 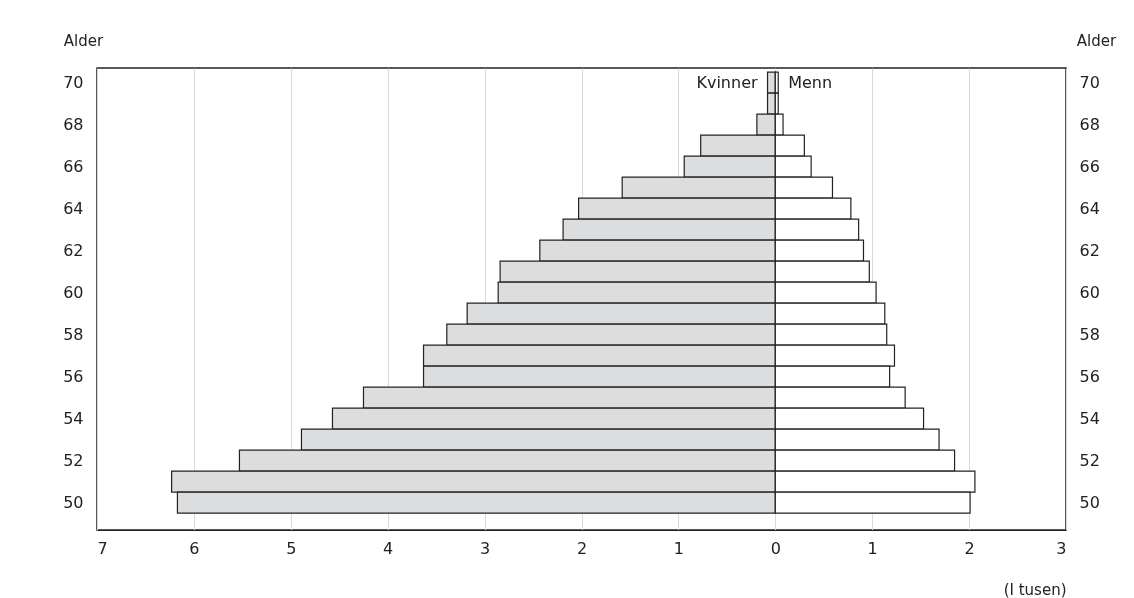 What do you see at coordinates (1089, 208) in the screenshot?
I see `y-tick-label: 64` at bounding box center [1089, 208].